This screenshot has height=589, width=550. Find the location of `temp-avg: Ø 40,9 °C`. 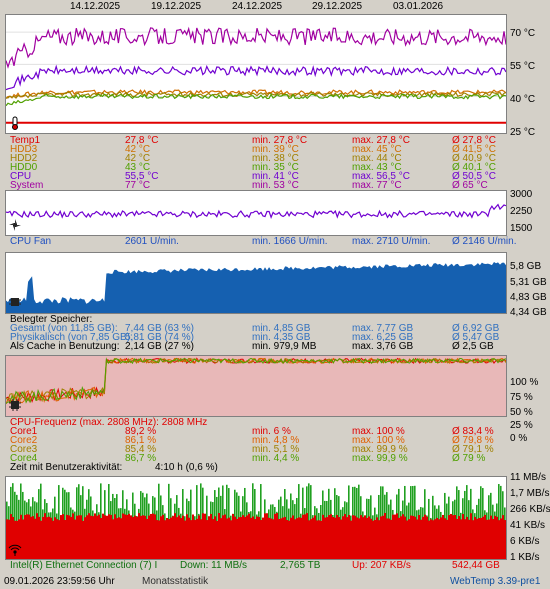

temp-avg: Ø 40,9 °C is located at coordinates (474, 158).